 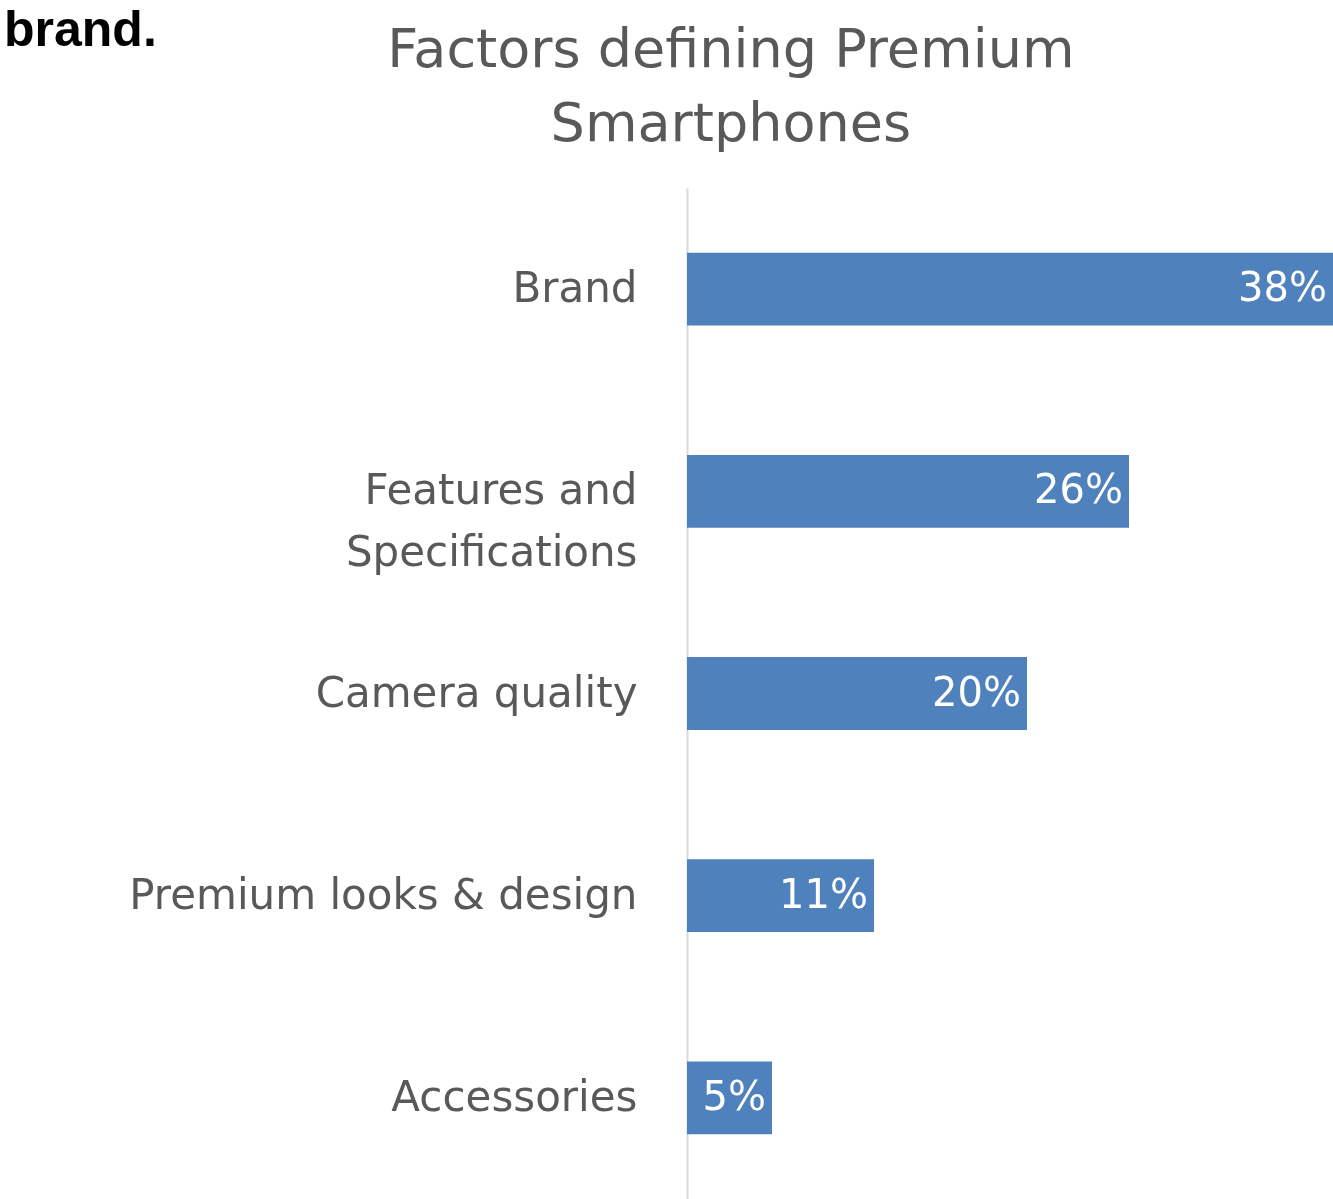 What do you see at coordinates (976, 691) in the screenshot?
I see `data-label: 20%` at bounding box center [976, 691].